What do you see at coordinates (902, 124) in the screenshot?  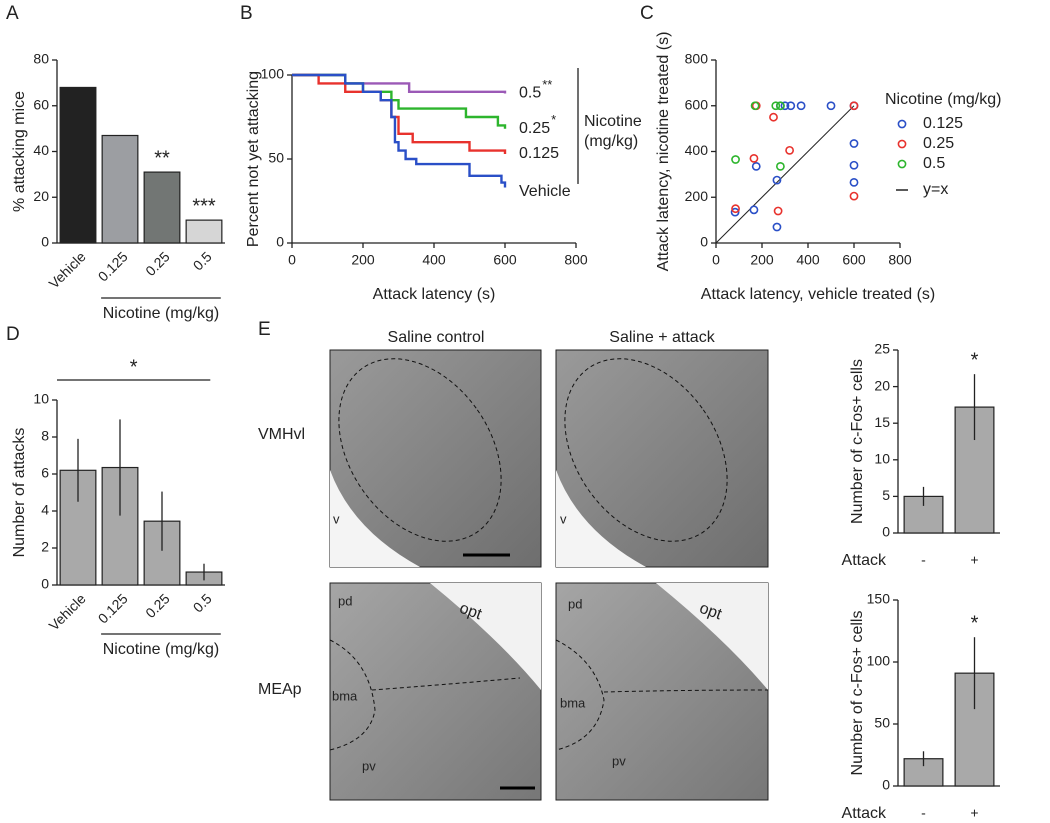 I see `legend-marker` at bounding box center [902, 124].